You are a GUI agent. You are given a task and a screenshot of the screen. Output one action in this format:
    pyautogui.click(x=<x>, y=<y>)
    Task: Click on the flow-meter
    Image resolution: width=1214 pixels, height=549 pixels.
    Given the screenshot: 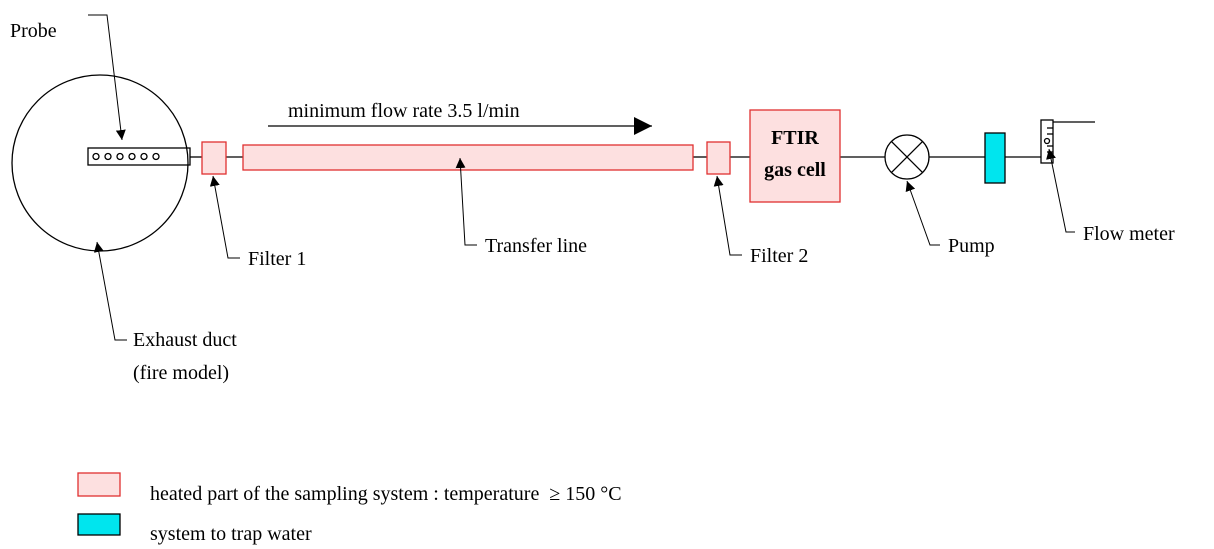 What is the action you would take?
    pyautogui.click(x=1047, y=141)
    